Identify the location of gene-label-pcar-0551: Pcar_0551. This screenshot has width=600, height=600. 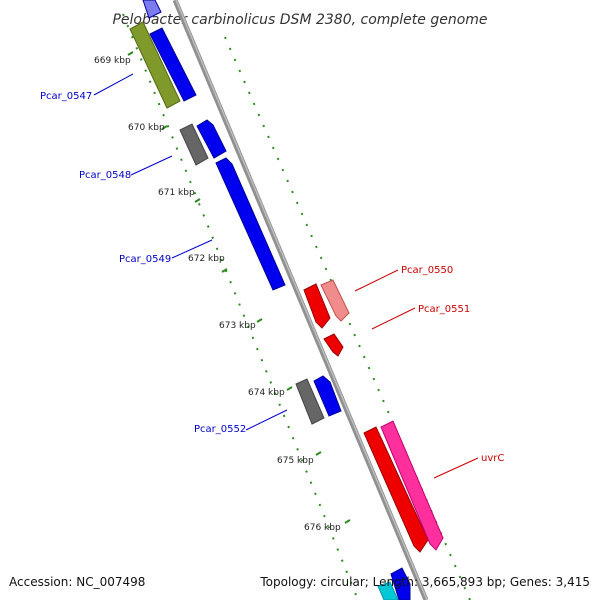
(444, 309).